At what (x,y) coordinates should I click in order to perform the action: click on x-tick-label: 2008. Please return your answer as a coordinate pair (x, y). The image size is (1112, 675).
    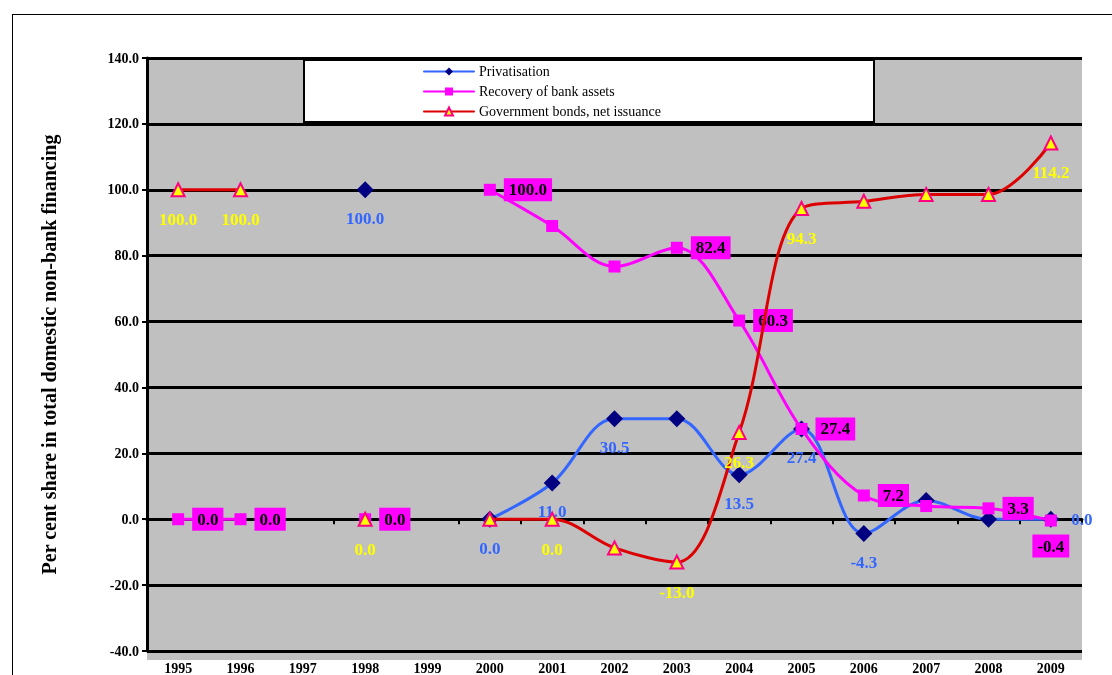
    Looking at the image, I should click on (988, 667).